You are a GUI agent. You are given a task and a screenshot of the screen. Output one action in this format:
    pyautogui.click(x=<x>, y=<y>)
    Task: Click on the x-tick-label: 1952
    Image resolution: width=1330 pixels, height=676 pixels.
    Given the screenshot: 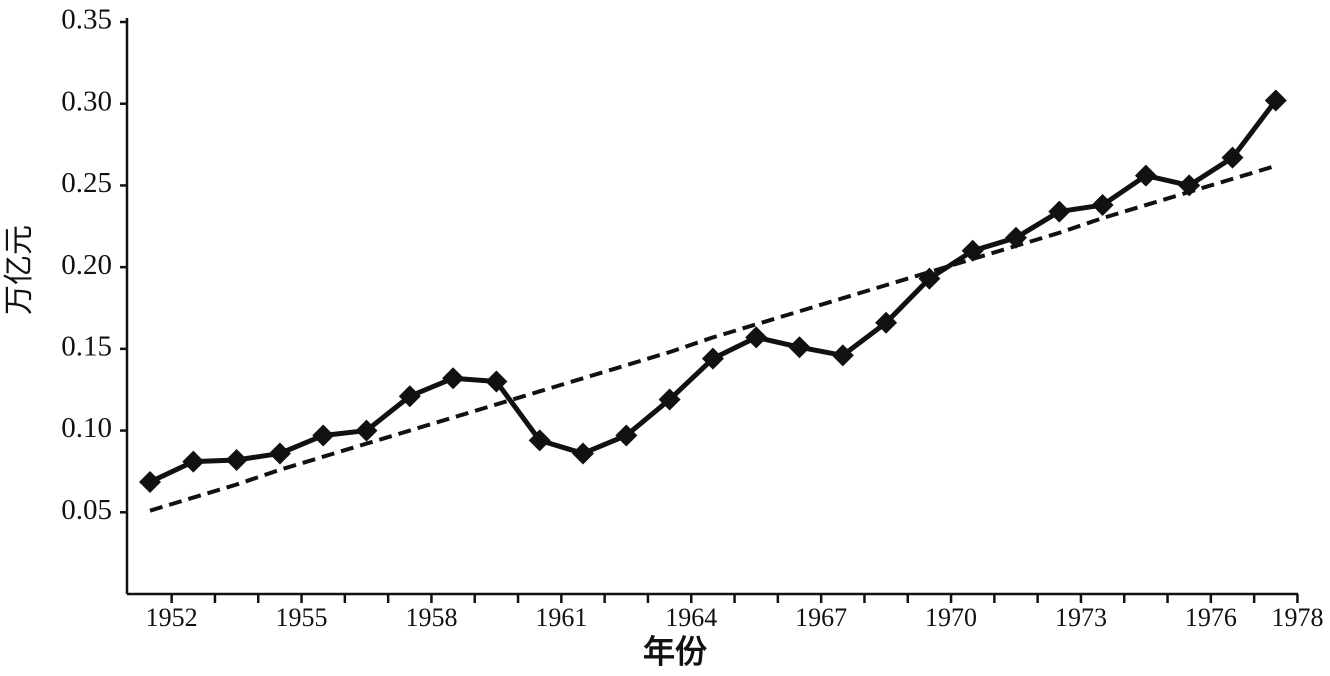 What is the action you would take?
    pyautogui.click(x=172, y=617)
    